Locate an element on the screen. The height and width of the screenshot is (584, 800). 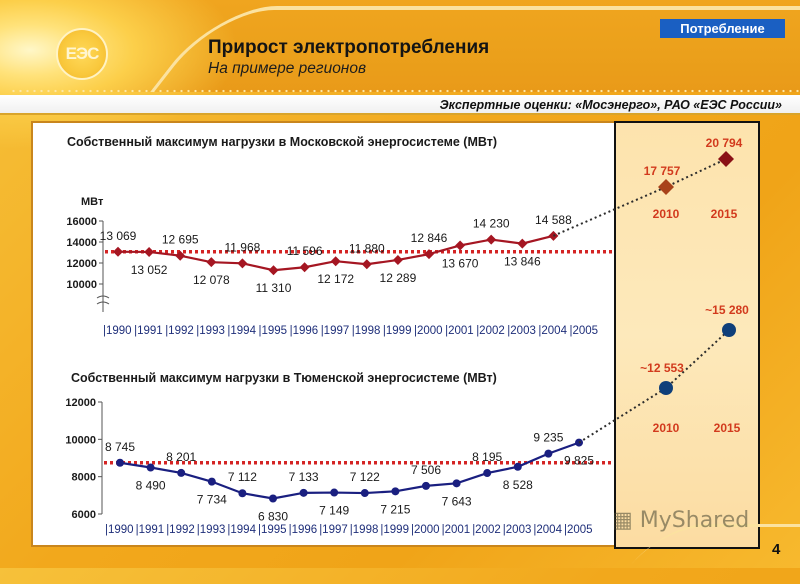
page-subtitle: На примере регионов is located at coordinates (287, 68).